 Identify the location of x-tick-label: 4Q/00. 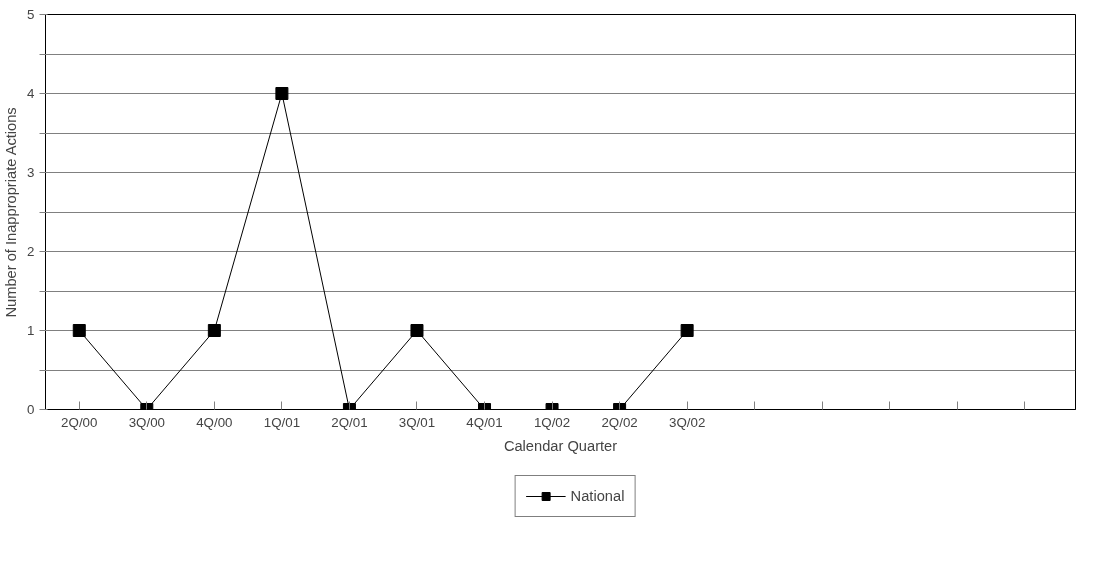
(214, 422).